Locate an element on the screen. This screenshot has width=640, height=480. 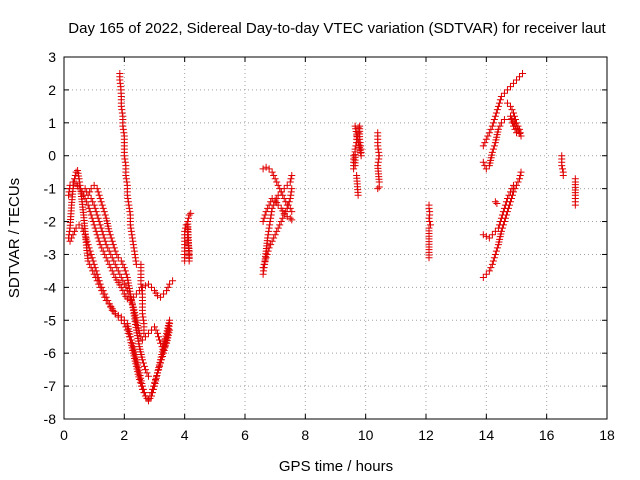
series-arc-14h-c is located at coordinates (503, 109).